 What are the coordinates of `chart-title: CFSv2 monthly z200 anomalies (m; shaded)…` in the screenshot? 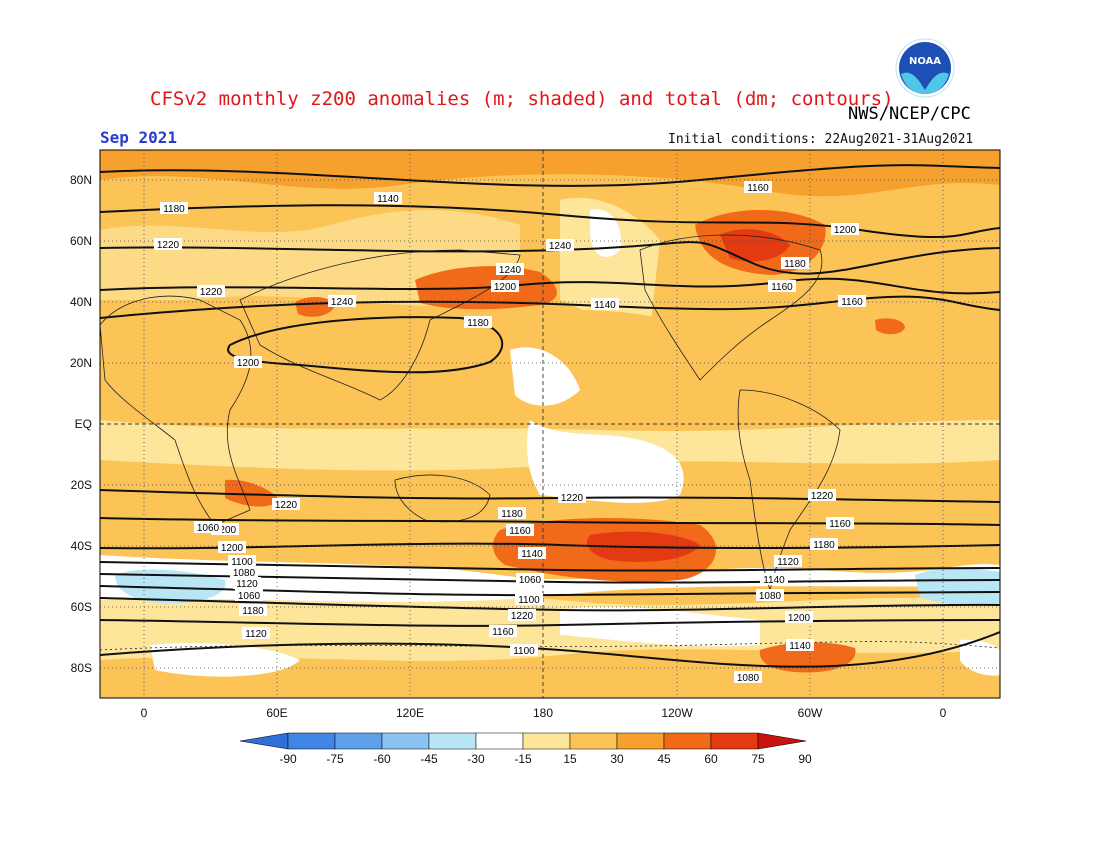 It's located at (522, 99).